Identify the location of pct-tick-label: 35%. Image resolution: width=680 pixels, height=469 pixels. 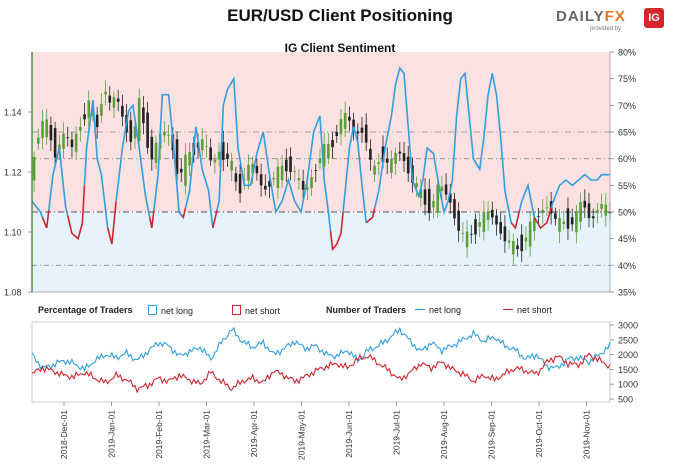
(627, 293).